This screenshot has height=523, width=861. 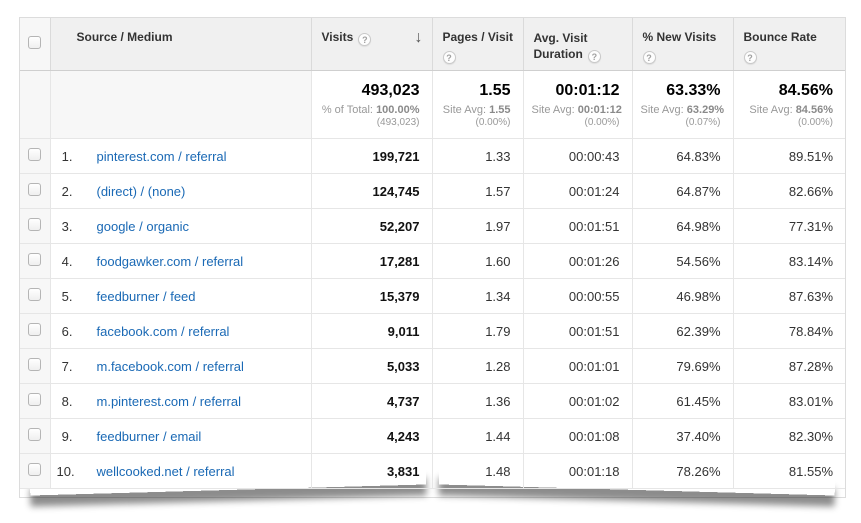 I want to click on row-rank: 4., so click(x=67, y=261).